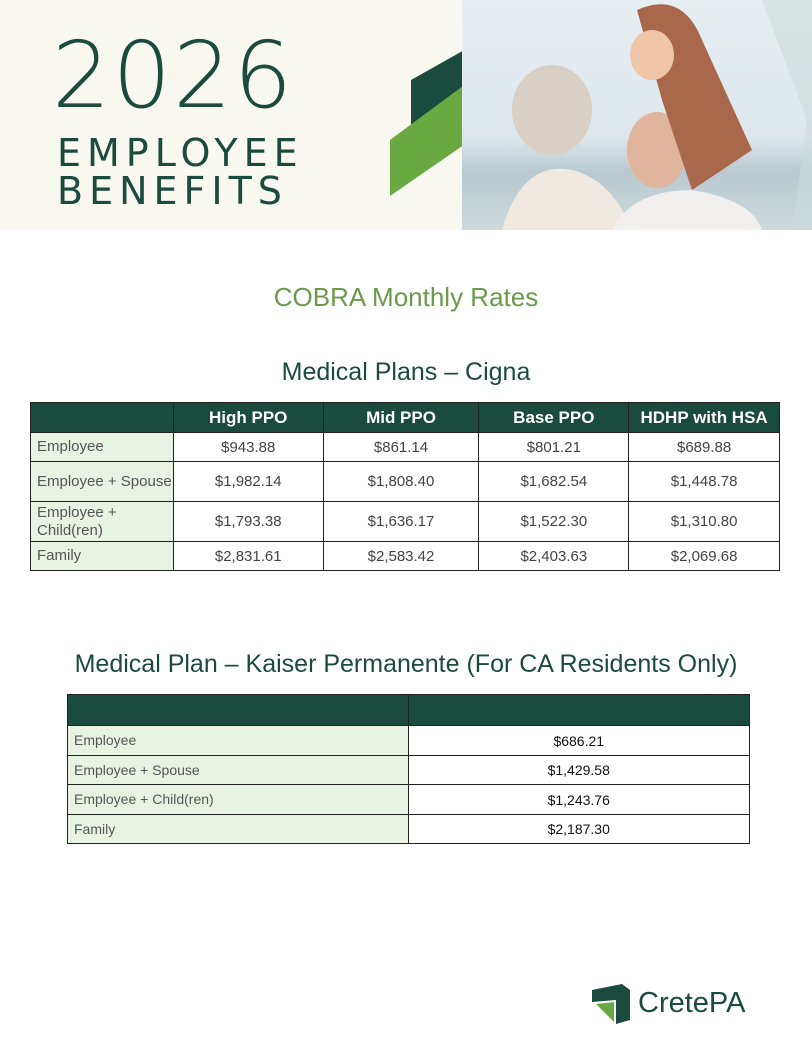  What do you see at coordinates (248, 521) in the screenshot?
I see `rate-cell: $1,793.38` at bounding box center [248, 521].